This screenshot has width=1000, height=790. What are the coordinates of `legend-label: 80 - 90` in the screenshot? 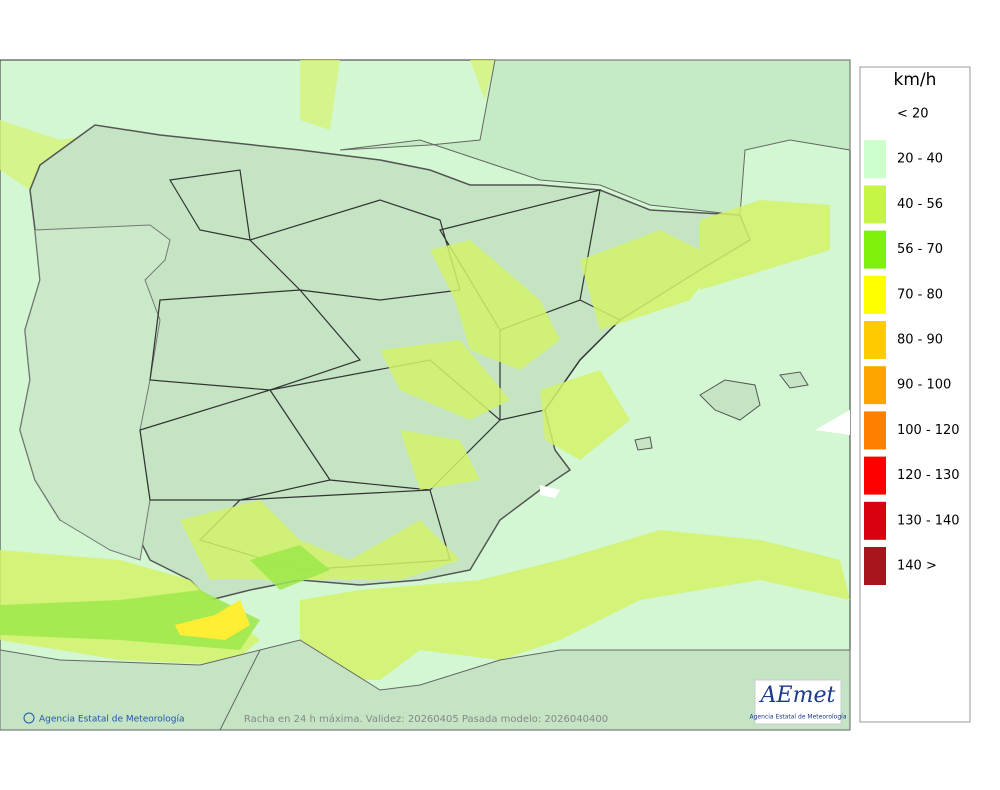 It's located at (920, 340).